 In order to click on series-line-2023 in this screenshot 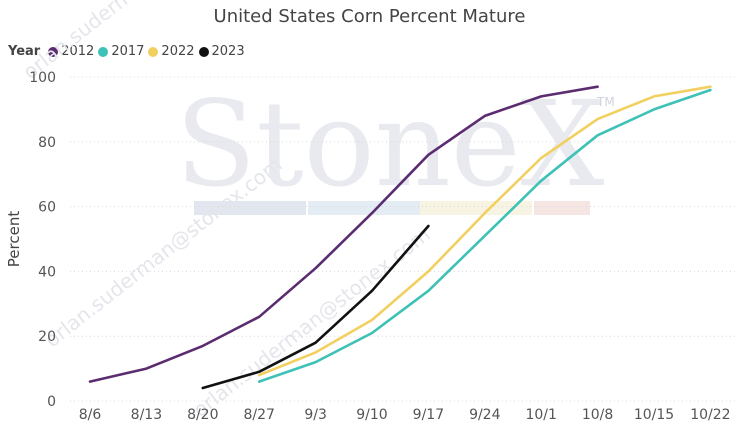, I will do `click(315, 307)`.